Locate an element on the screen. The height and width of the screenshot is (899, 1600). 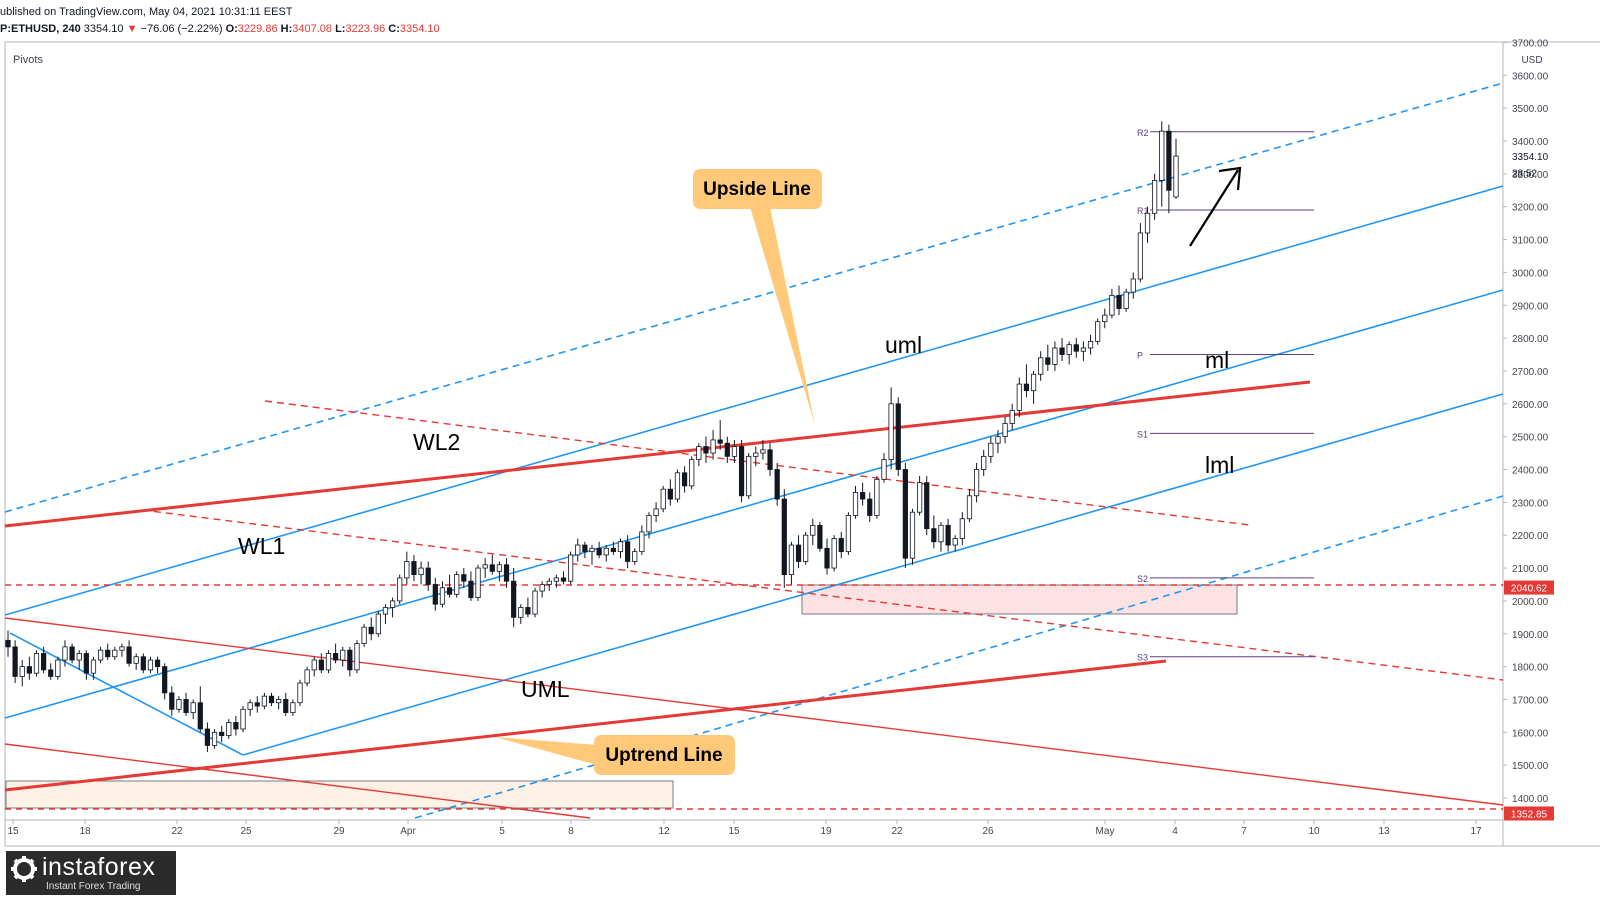
close-label: C: is located at coordinates (394, 29).